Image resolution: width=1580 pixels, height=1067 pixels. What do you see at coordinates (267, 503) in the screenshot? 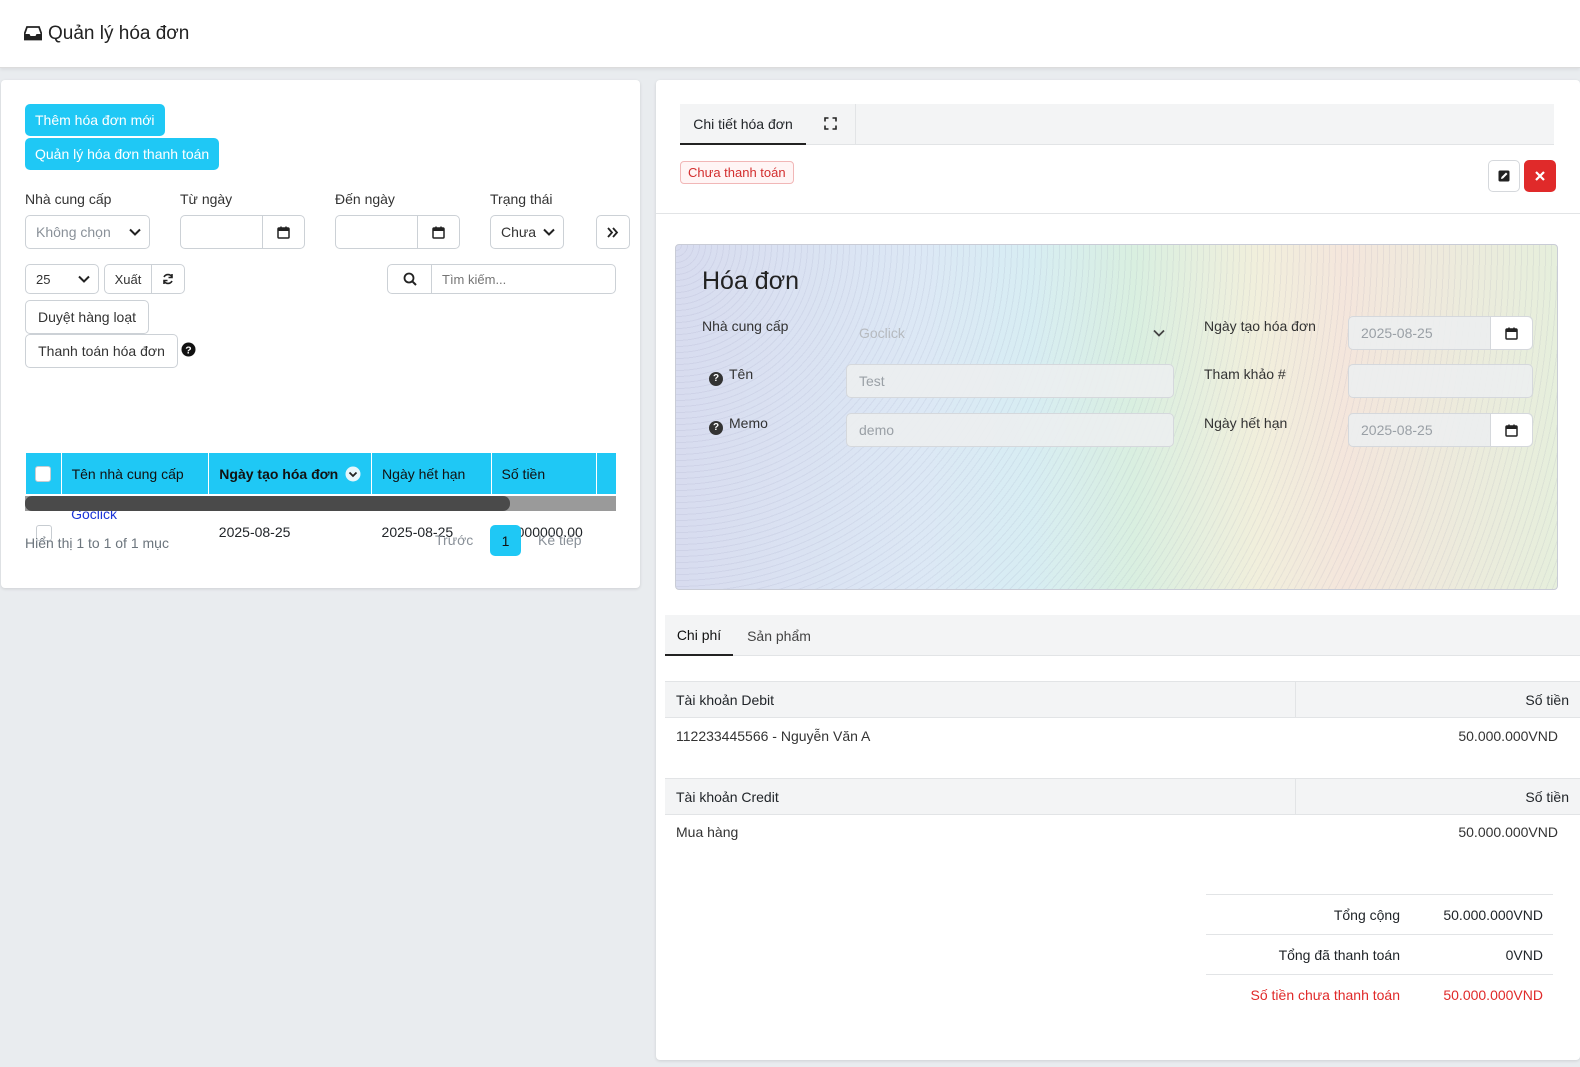
I see `scrollbar-thumb` at bounding box center [267, 503].